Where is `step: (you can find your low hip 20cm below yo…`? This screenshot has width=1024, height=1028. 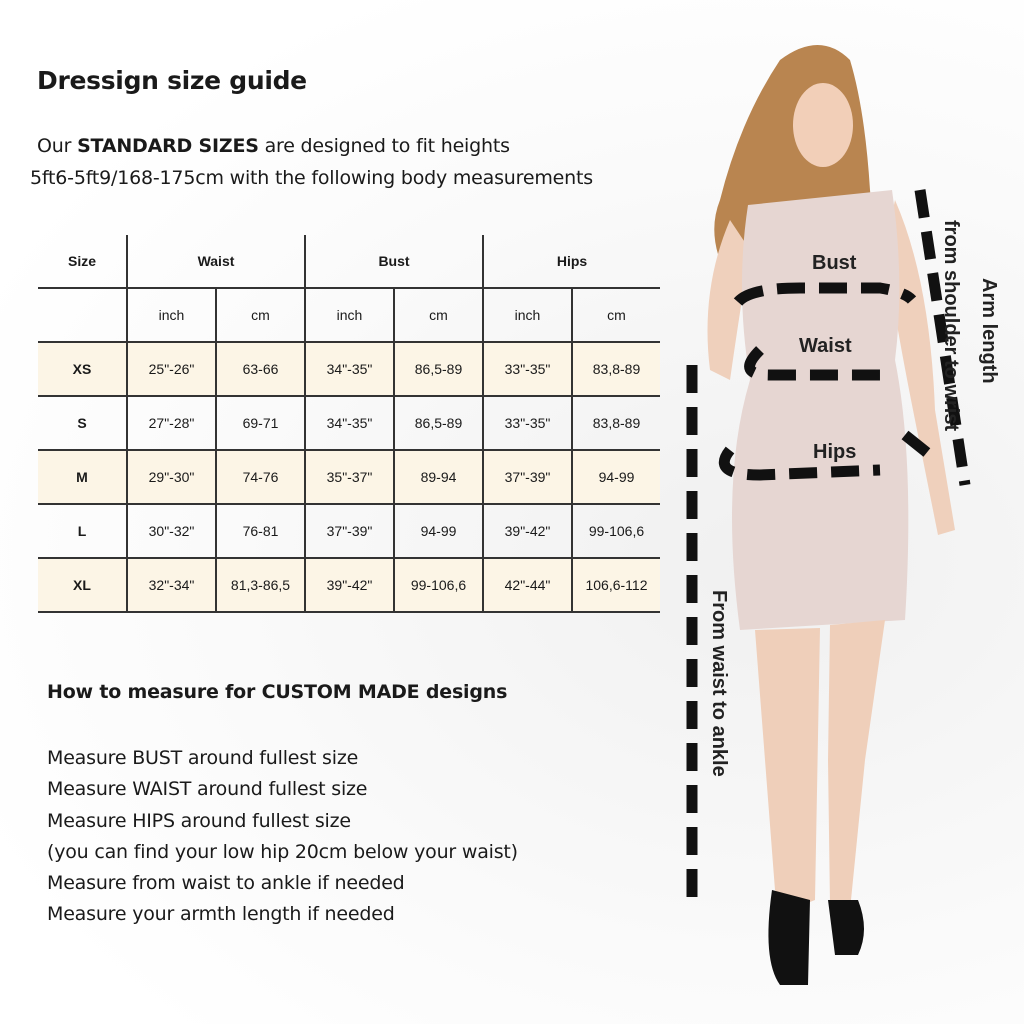
step: (you can find your low hip 20cm below yo… is located at coordinates (282, 851).